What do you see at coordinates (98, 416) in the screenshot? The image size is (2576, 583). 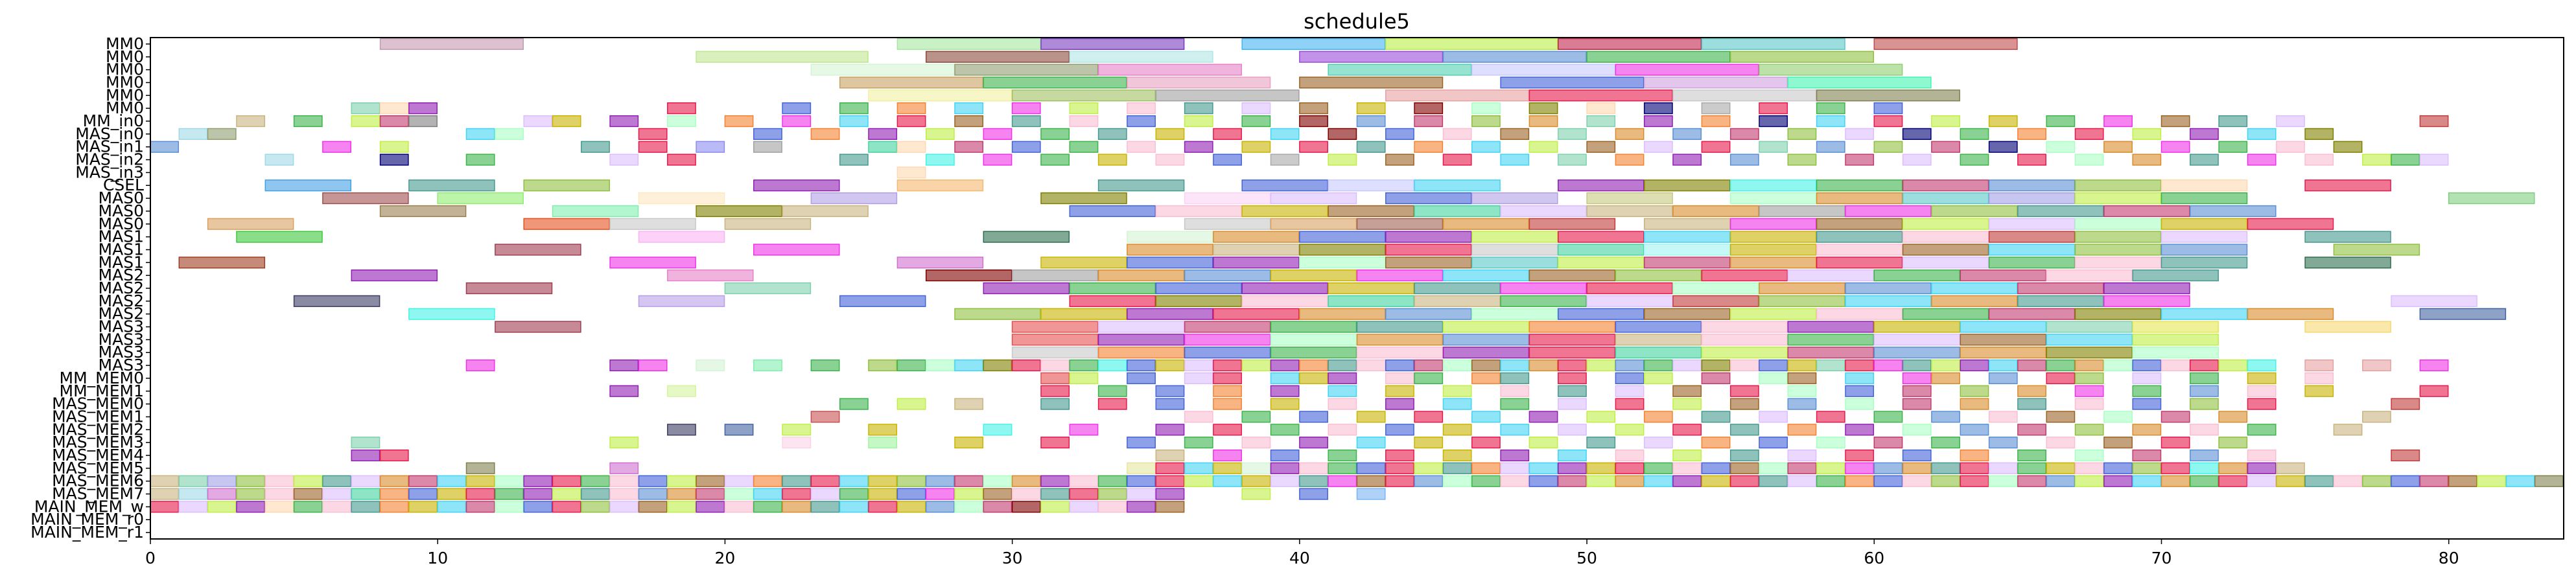 I see `y-tick-label: MAS_MEM1` at bounding box center [98, 416].